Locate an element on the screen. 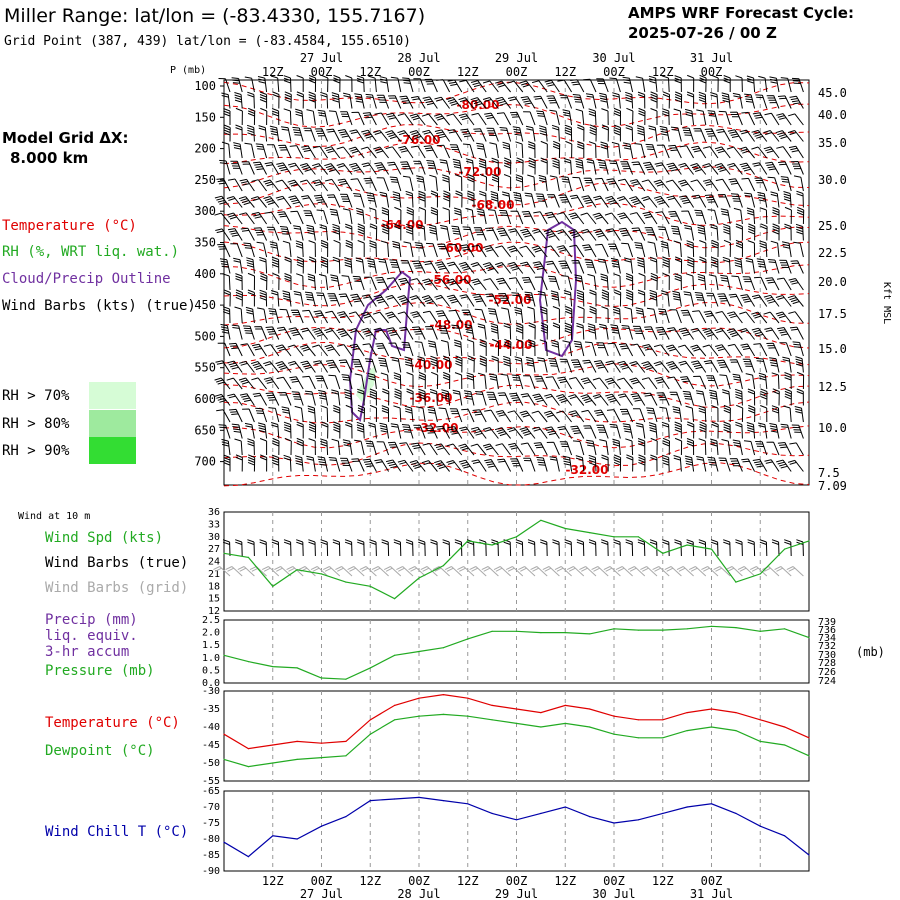 The image size is (900, 900). top-time-label: 00Z is located at coordinates (614, 72).